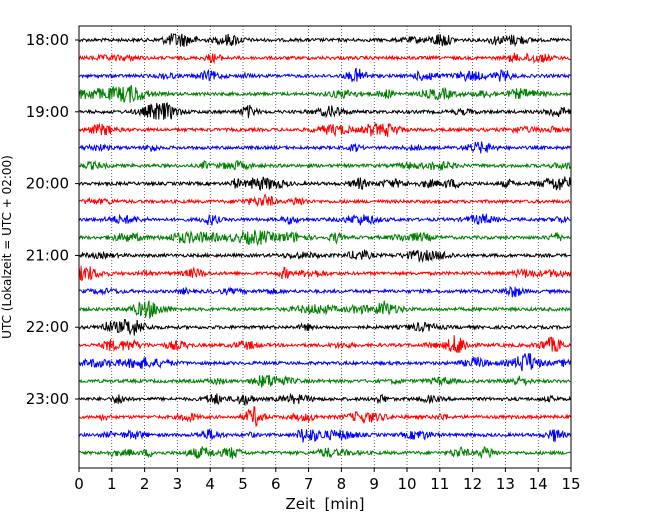  I want to click on x-axis-title: Zeit [min], so click(324, 504).